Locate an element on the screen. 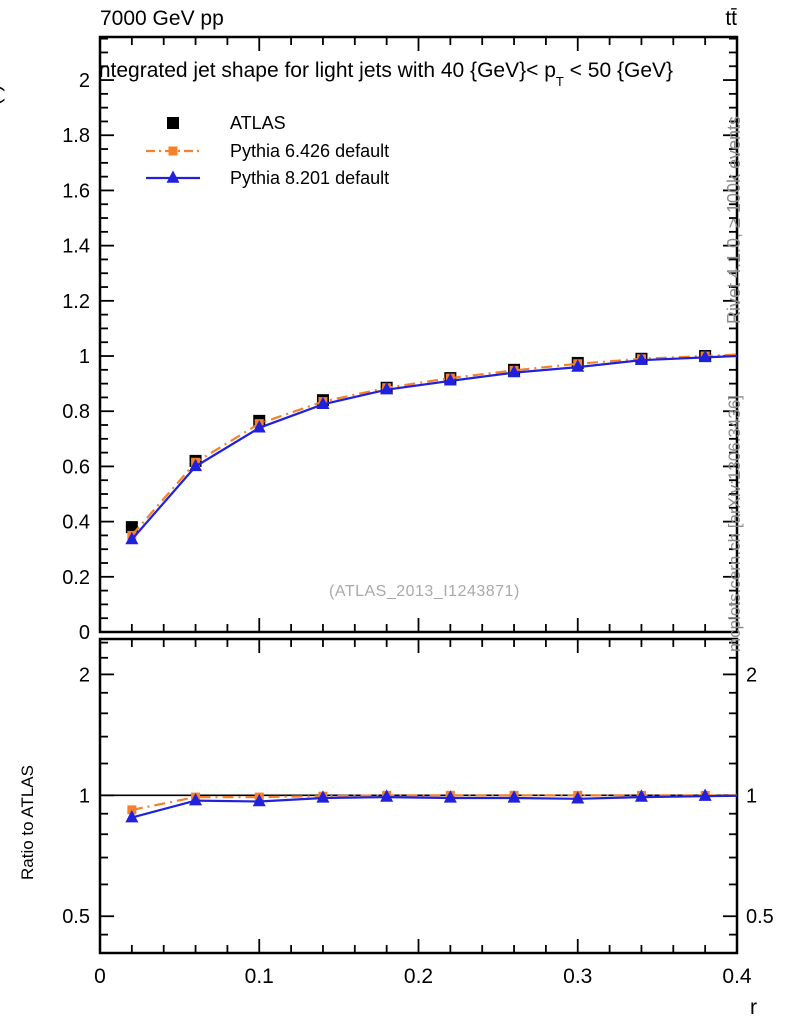 This screenshot has width=786, height=1024. y-tick-label: 0.8 is located at coordinates (76, 412).